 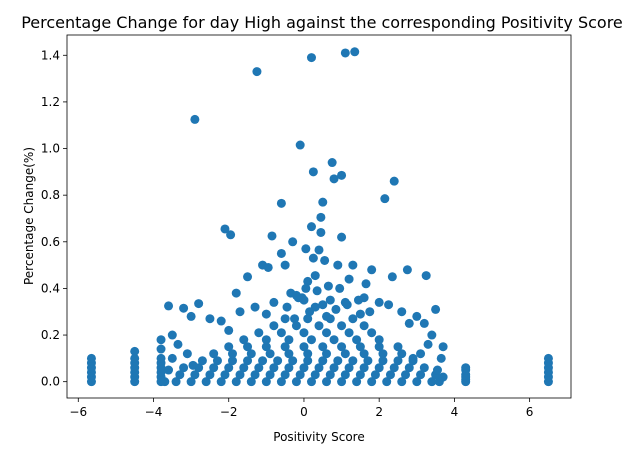 I want to click on x-tick-label: 2, so click(x=379, y=412).